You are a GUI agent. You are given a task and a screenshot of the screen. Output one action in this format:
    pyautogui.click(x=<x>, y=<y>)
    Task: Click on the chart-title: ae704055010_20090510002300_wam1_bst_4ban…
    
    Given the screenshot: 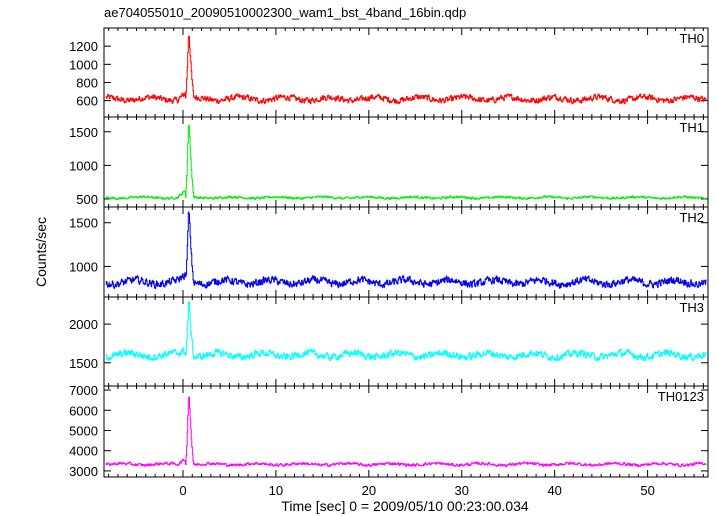 What is the action you would take?
    pyautogui.click(x=285, y=12)
    